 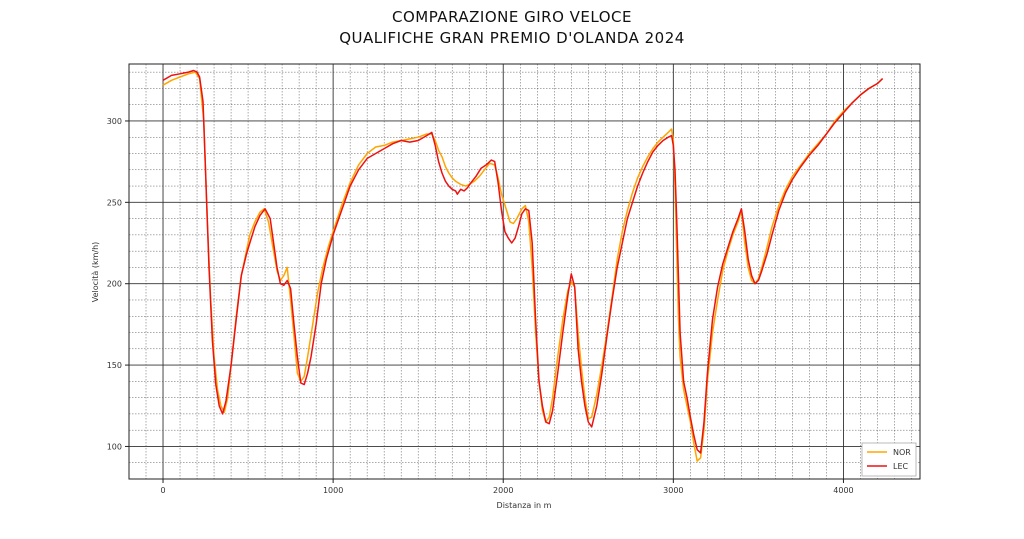 I want to click on x-tick-label: 3000, so click(x=673, y=490).